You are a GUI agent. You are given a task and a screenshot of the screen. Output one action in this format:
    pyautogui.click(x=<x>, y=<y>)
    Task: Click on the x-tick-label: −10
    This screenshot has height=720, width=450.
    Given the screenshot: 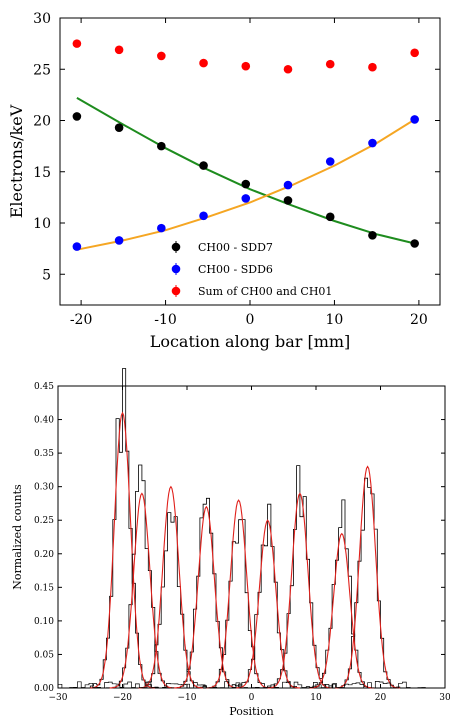 What is the action you would take?
    pyautogui.click(x=187, y=698)
    